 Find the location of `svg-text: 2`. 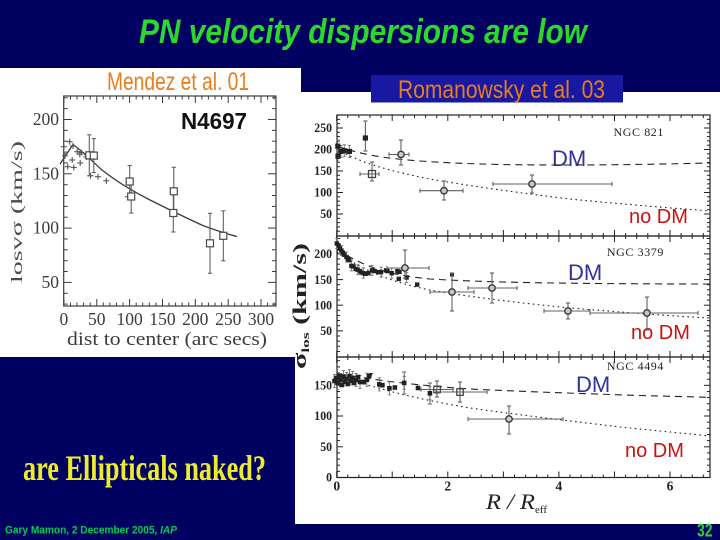

svg-text: 2 is located at coordinates (447, 486).